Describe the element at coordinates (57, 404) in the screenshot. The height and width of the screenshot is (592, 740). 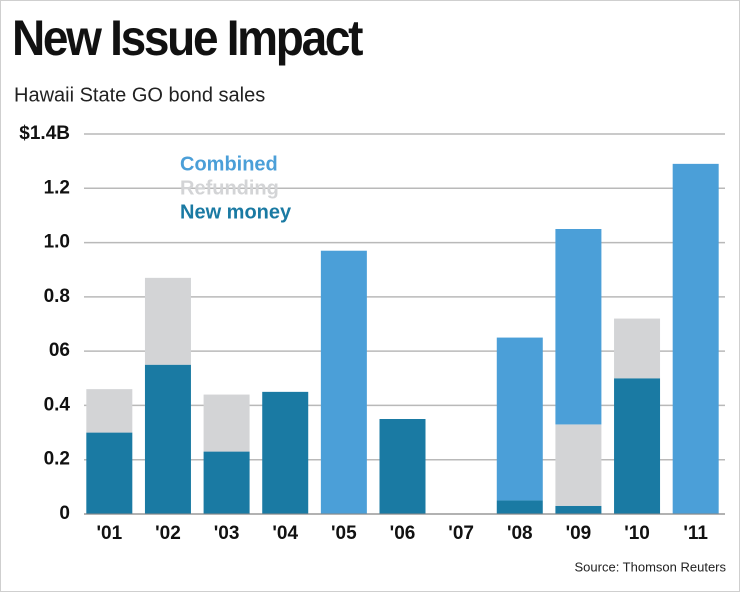
I see `y-tick-label: 0.4` at that location.